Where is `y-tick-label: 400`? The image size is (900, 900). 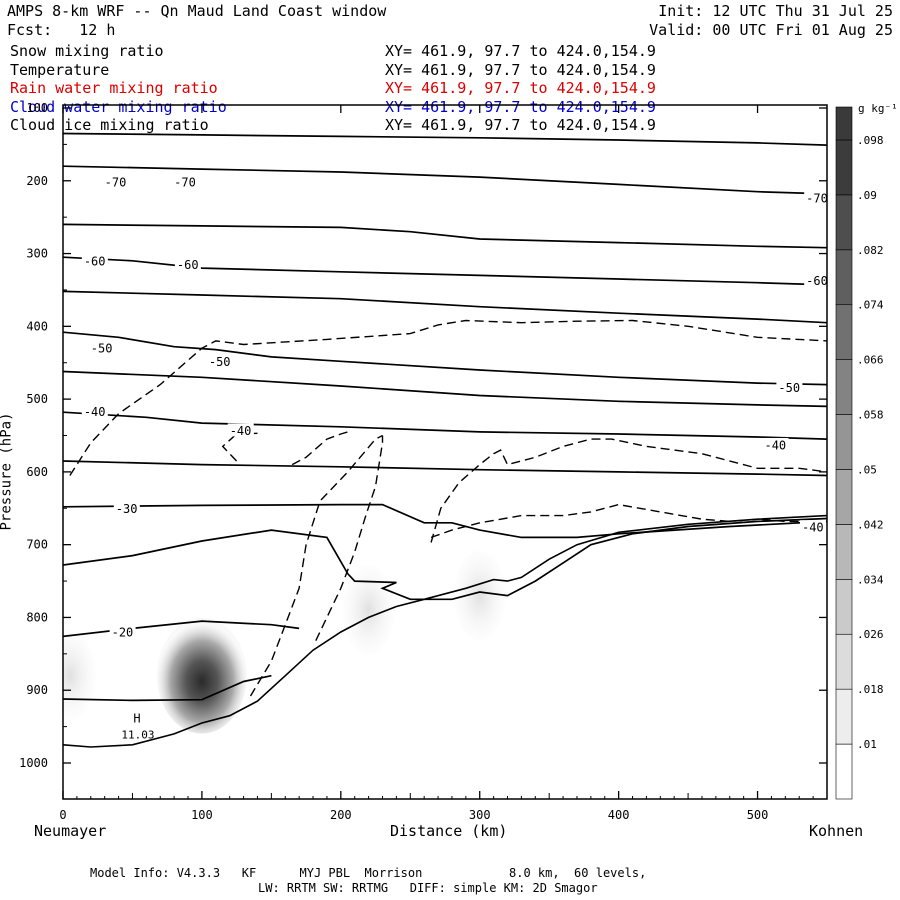
y-tick-label: 400 is located at coordinates (37, 326).